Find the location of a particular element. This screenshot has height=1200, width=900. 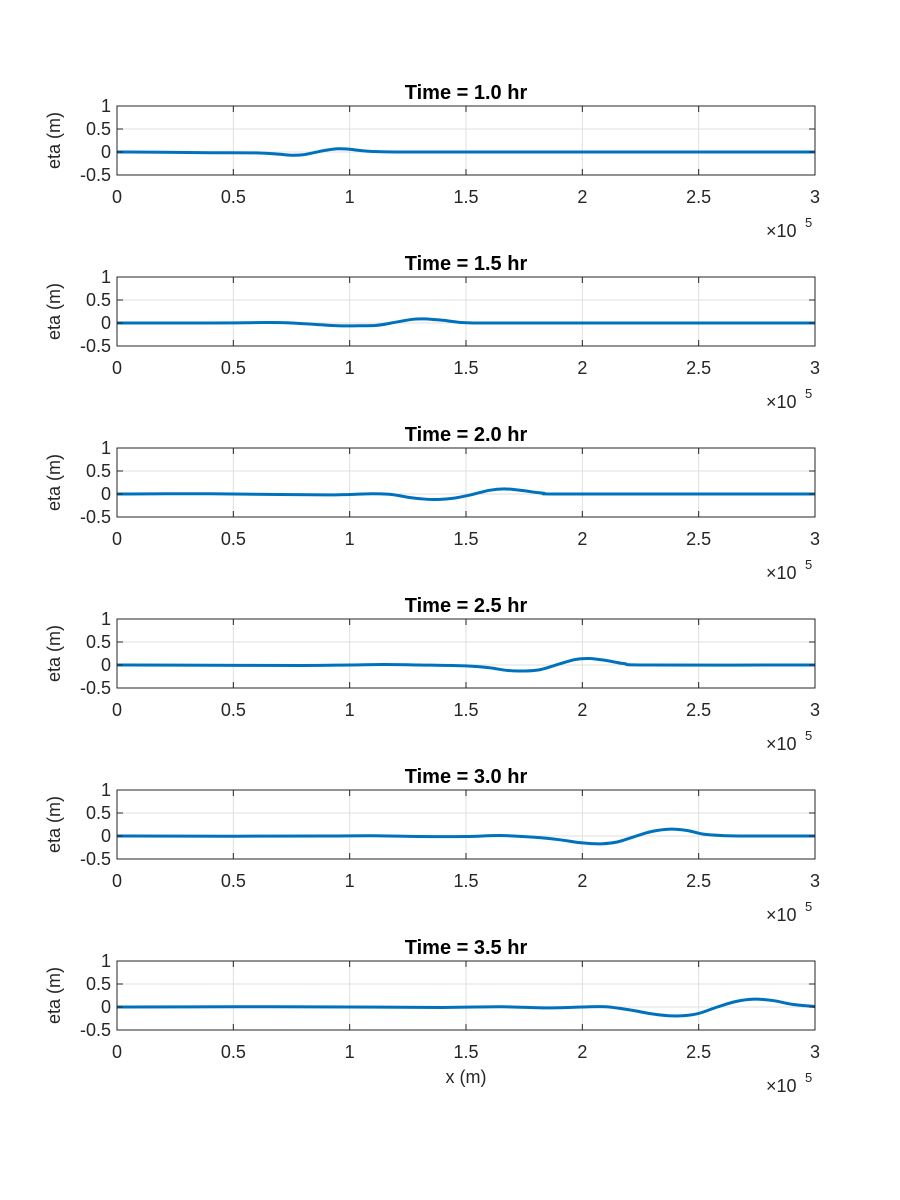

subplot-title: Time = 1.0 hr is located at coordinates (466, 93).